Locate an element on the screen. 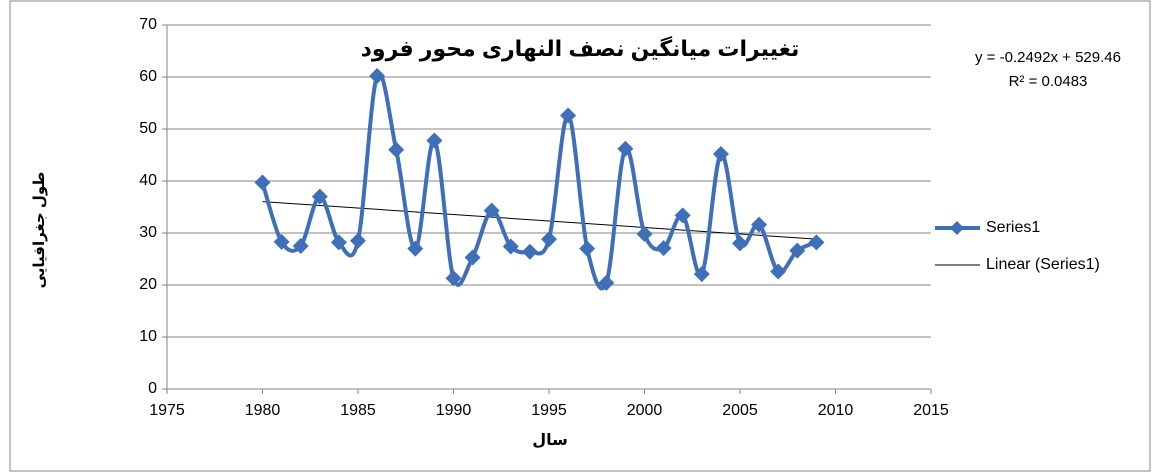 This screenshot has height=473, width=1152. y-tick-label: 40 is located at coordinates (148, 180).